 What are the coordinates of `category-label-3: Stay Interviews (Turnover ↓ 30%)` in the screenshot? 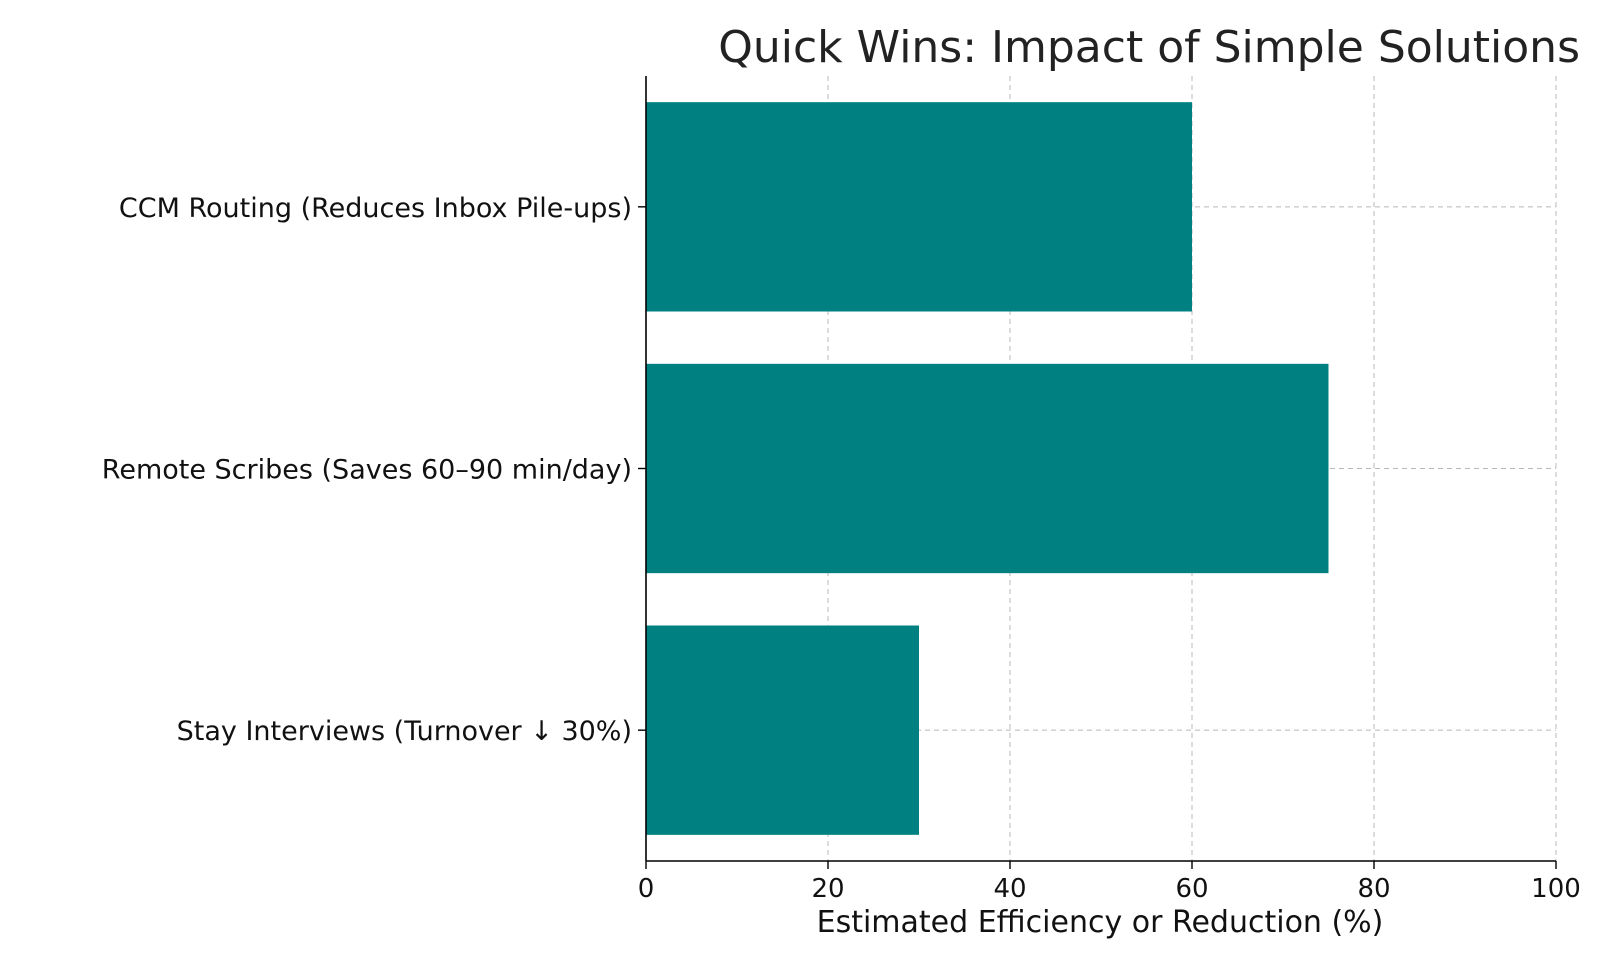 It's located at (404, 731).